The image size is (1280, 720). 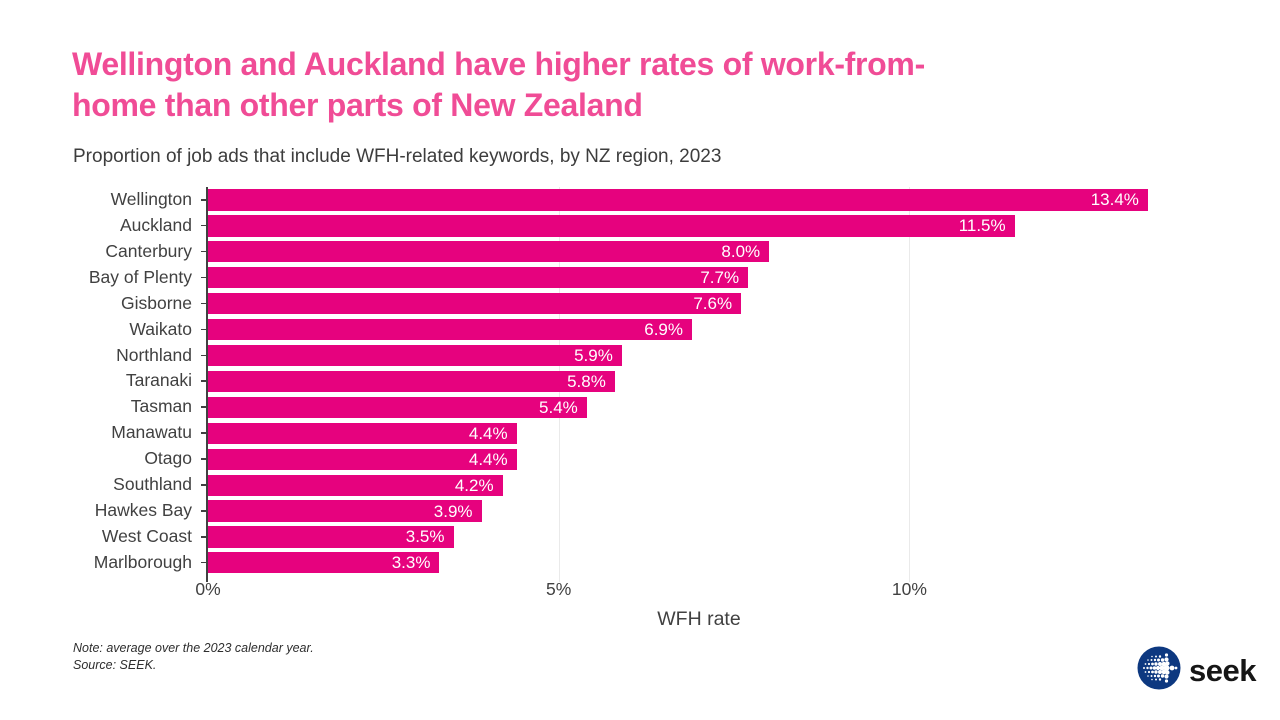 I want to click on bar-value-label: 8.0%, so click(x=741, y=252).